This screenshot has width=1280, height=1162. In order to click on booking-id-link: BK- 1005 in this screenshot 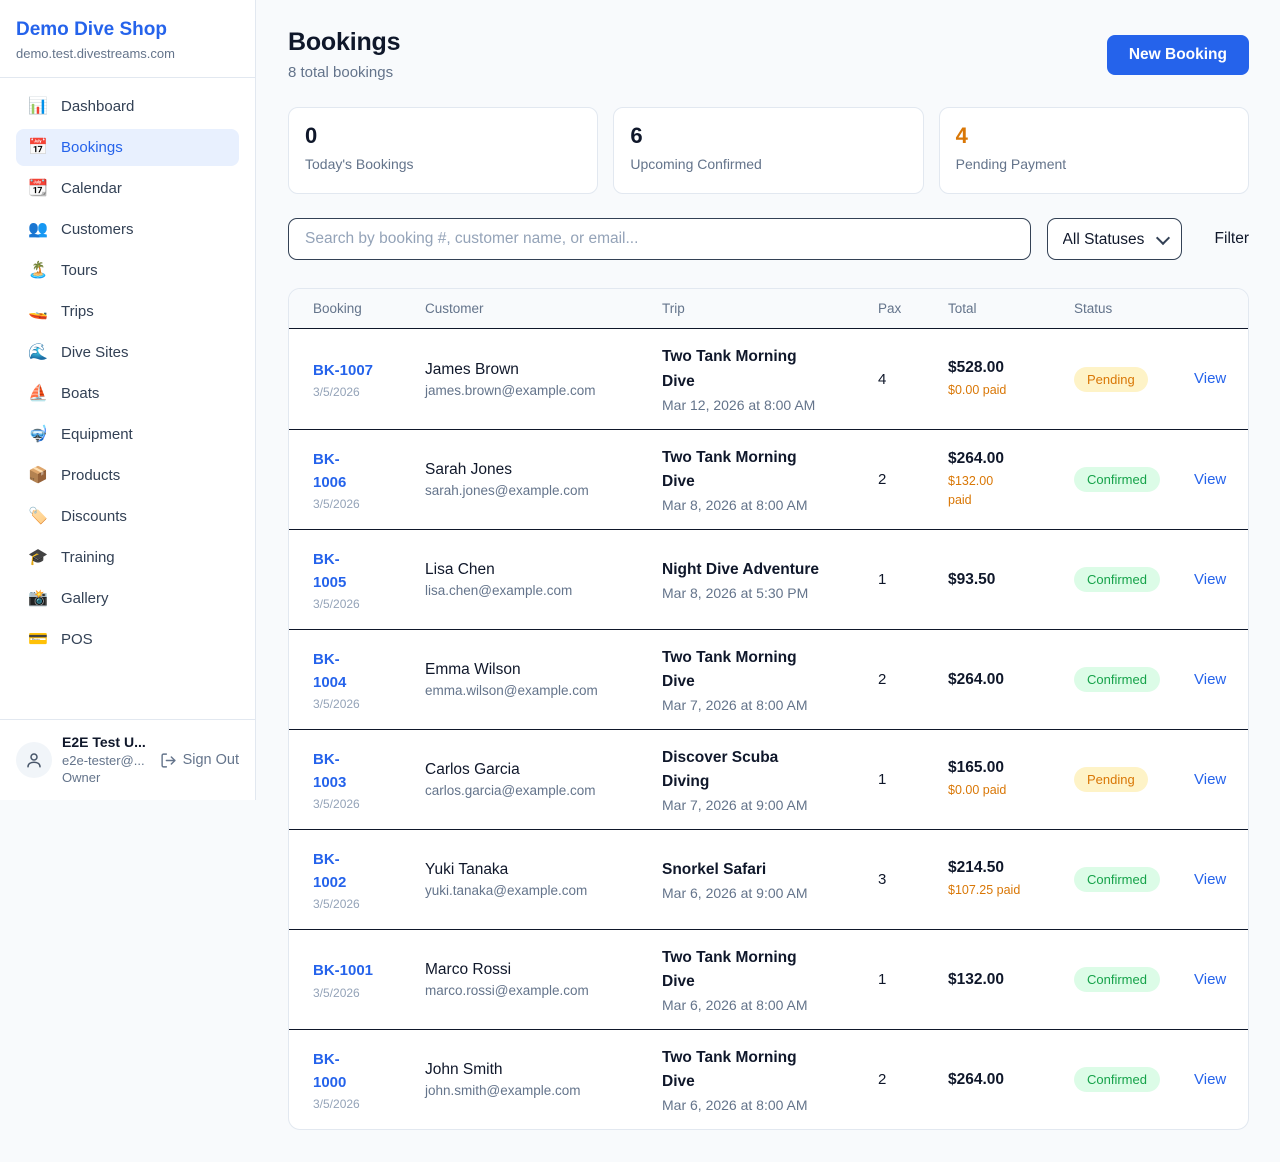, I will do `click(330, 570)`.